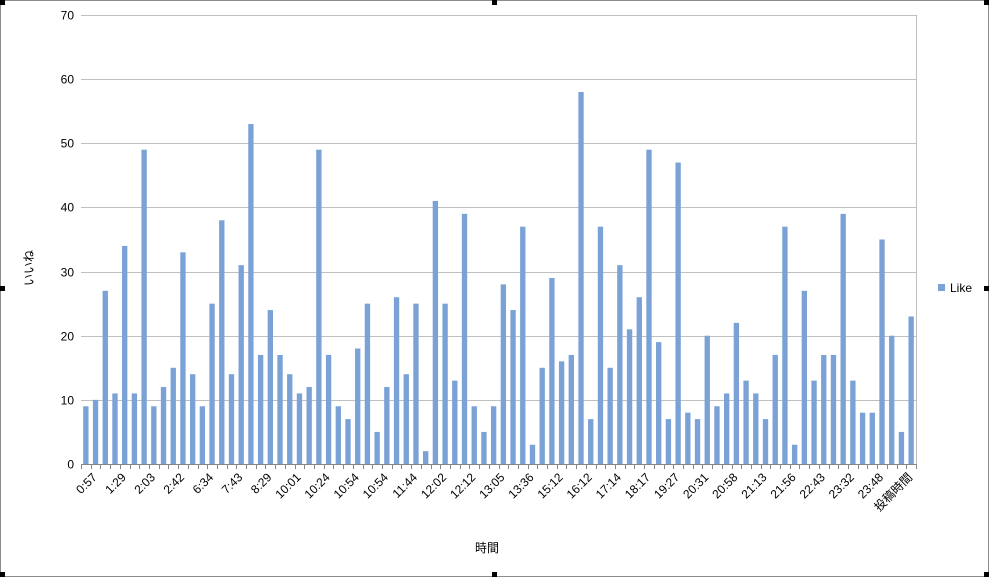 Image resolution: width=989 pixels, height=577 pixels. What do you see at coordinates (68, 273) in the screenshot?
I see `y-tick-label: 30` at bounding box center [68, 273].